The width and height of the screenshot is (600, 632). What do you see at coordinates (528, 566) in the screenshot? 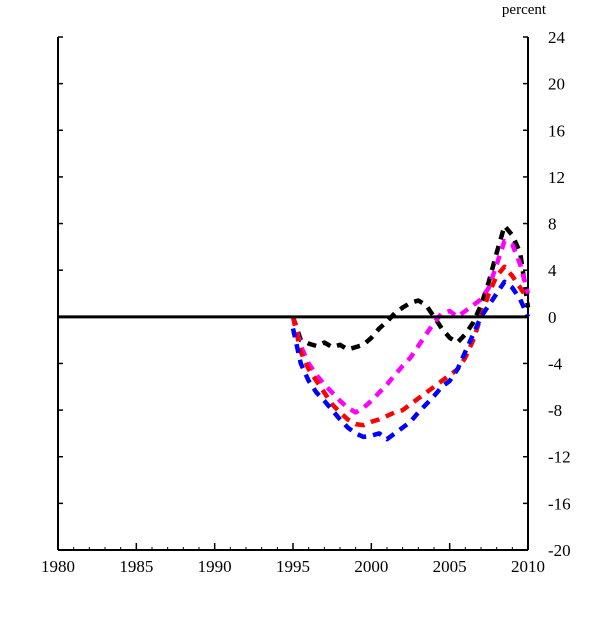
I see `x-tick-label: 2010` at bounding box center [528, 566].